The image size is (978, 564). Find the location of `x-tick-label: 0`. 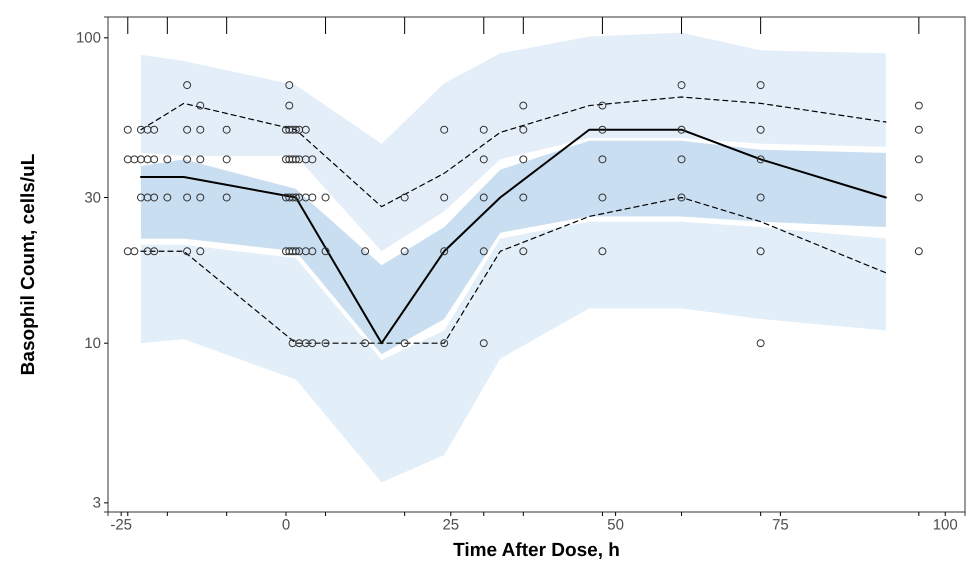

x-tick-label: 0 is located at coordinates (286, 525).